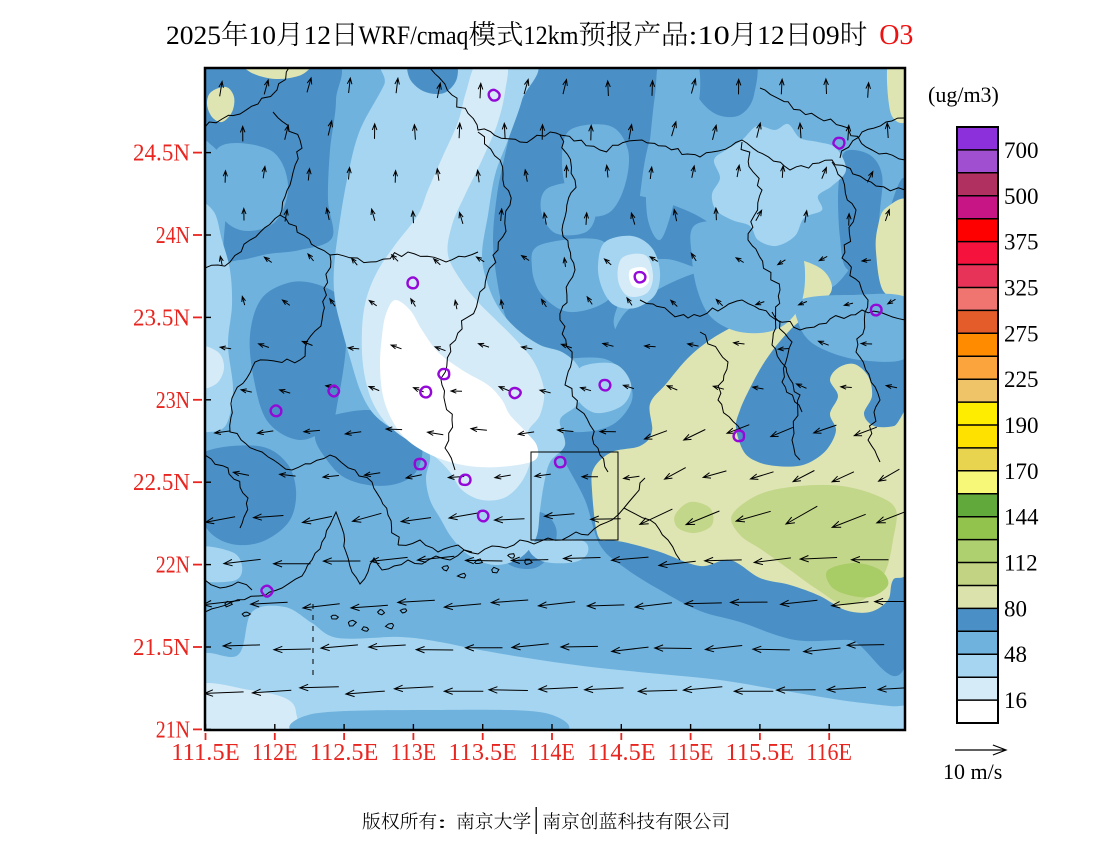 This screenshot has width=1100, height=855. Describe the element at coordinates (263, 35) in the screenshot. I see `svg-text: 10` at that location.